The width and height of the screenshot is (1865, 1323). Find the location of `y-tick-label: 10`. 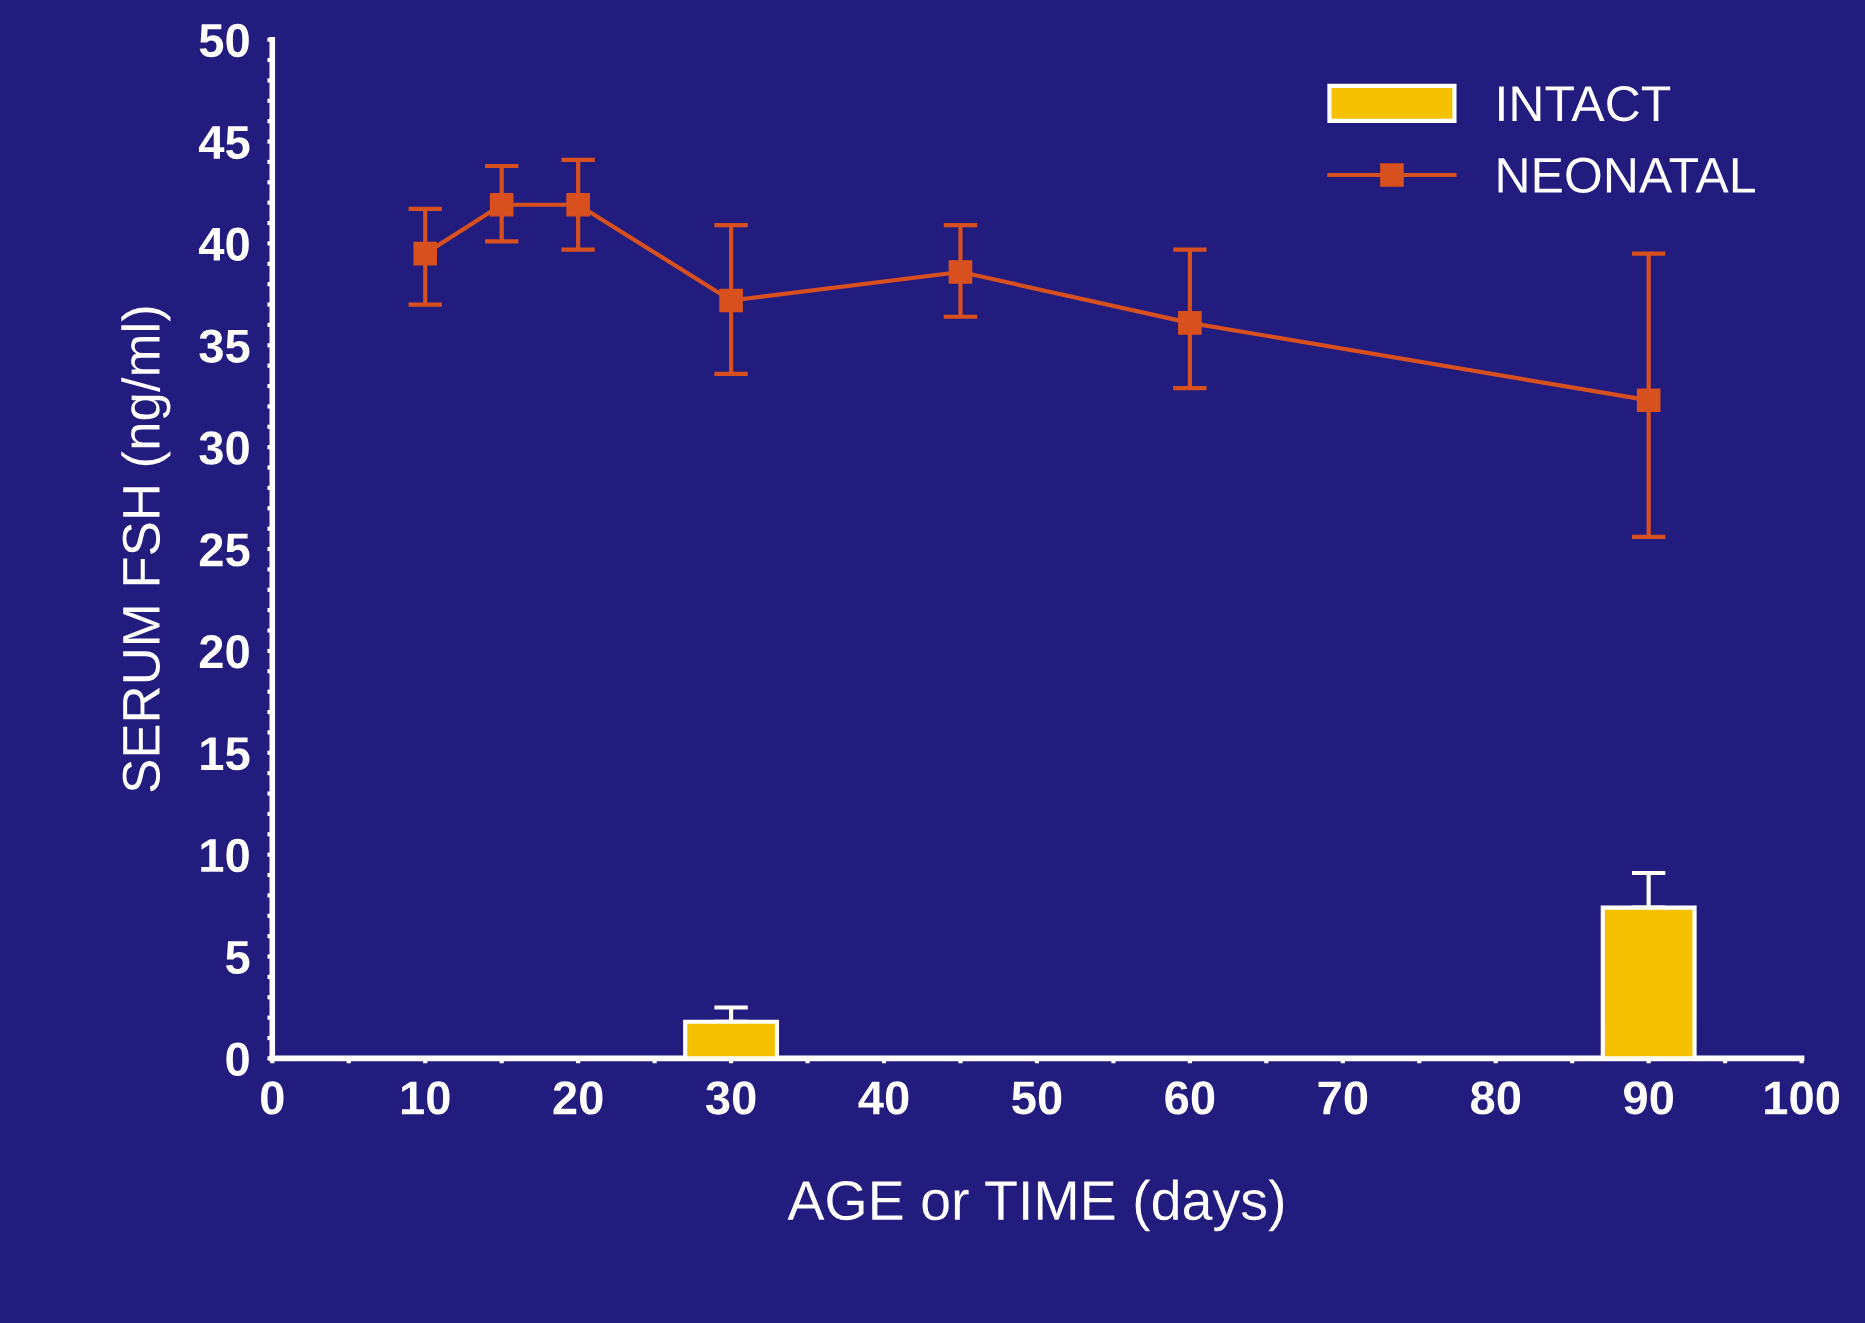

y-tick-label: 10 is located at coordinates (225, 855).